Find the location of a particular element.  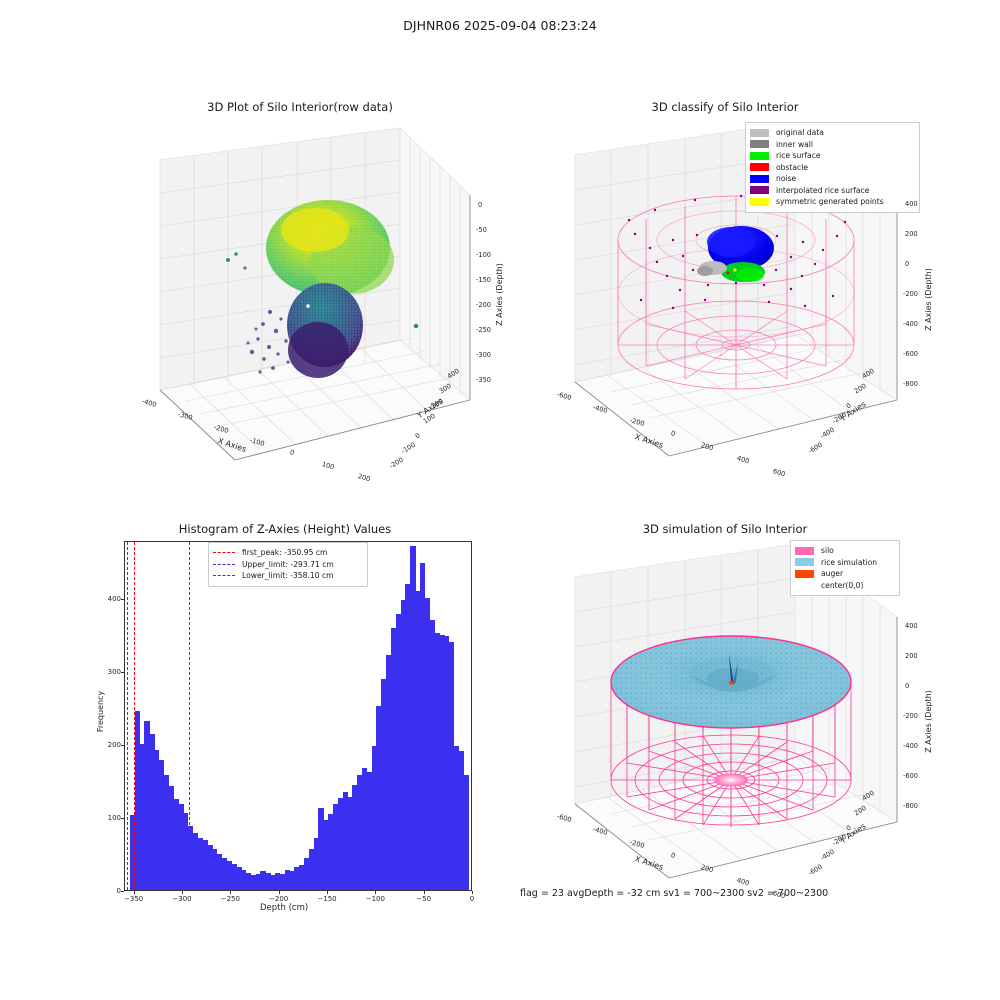

sim-3d-canvas is located at coordinates (736, 711).